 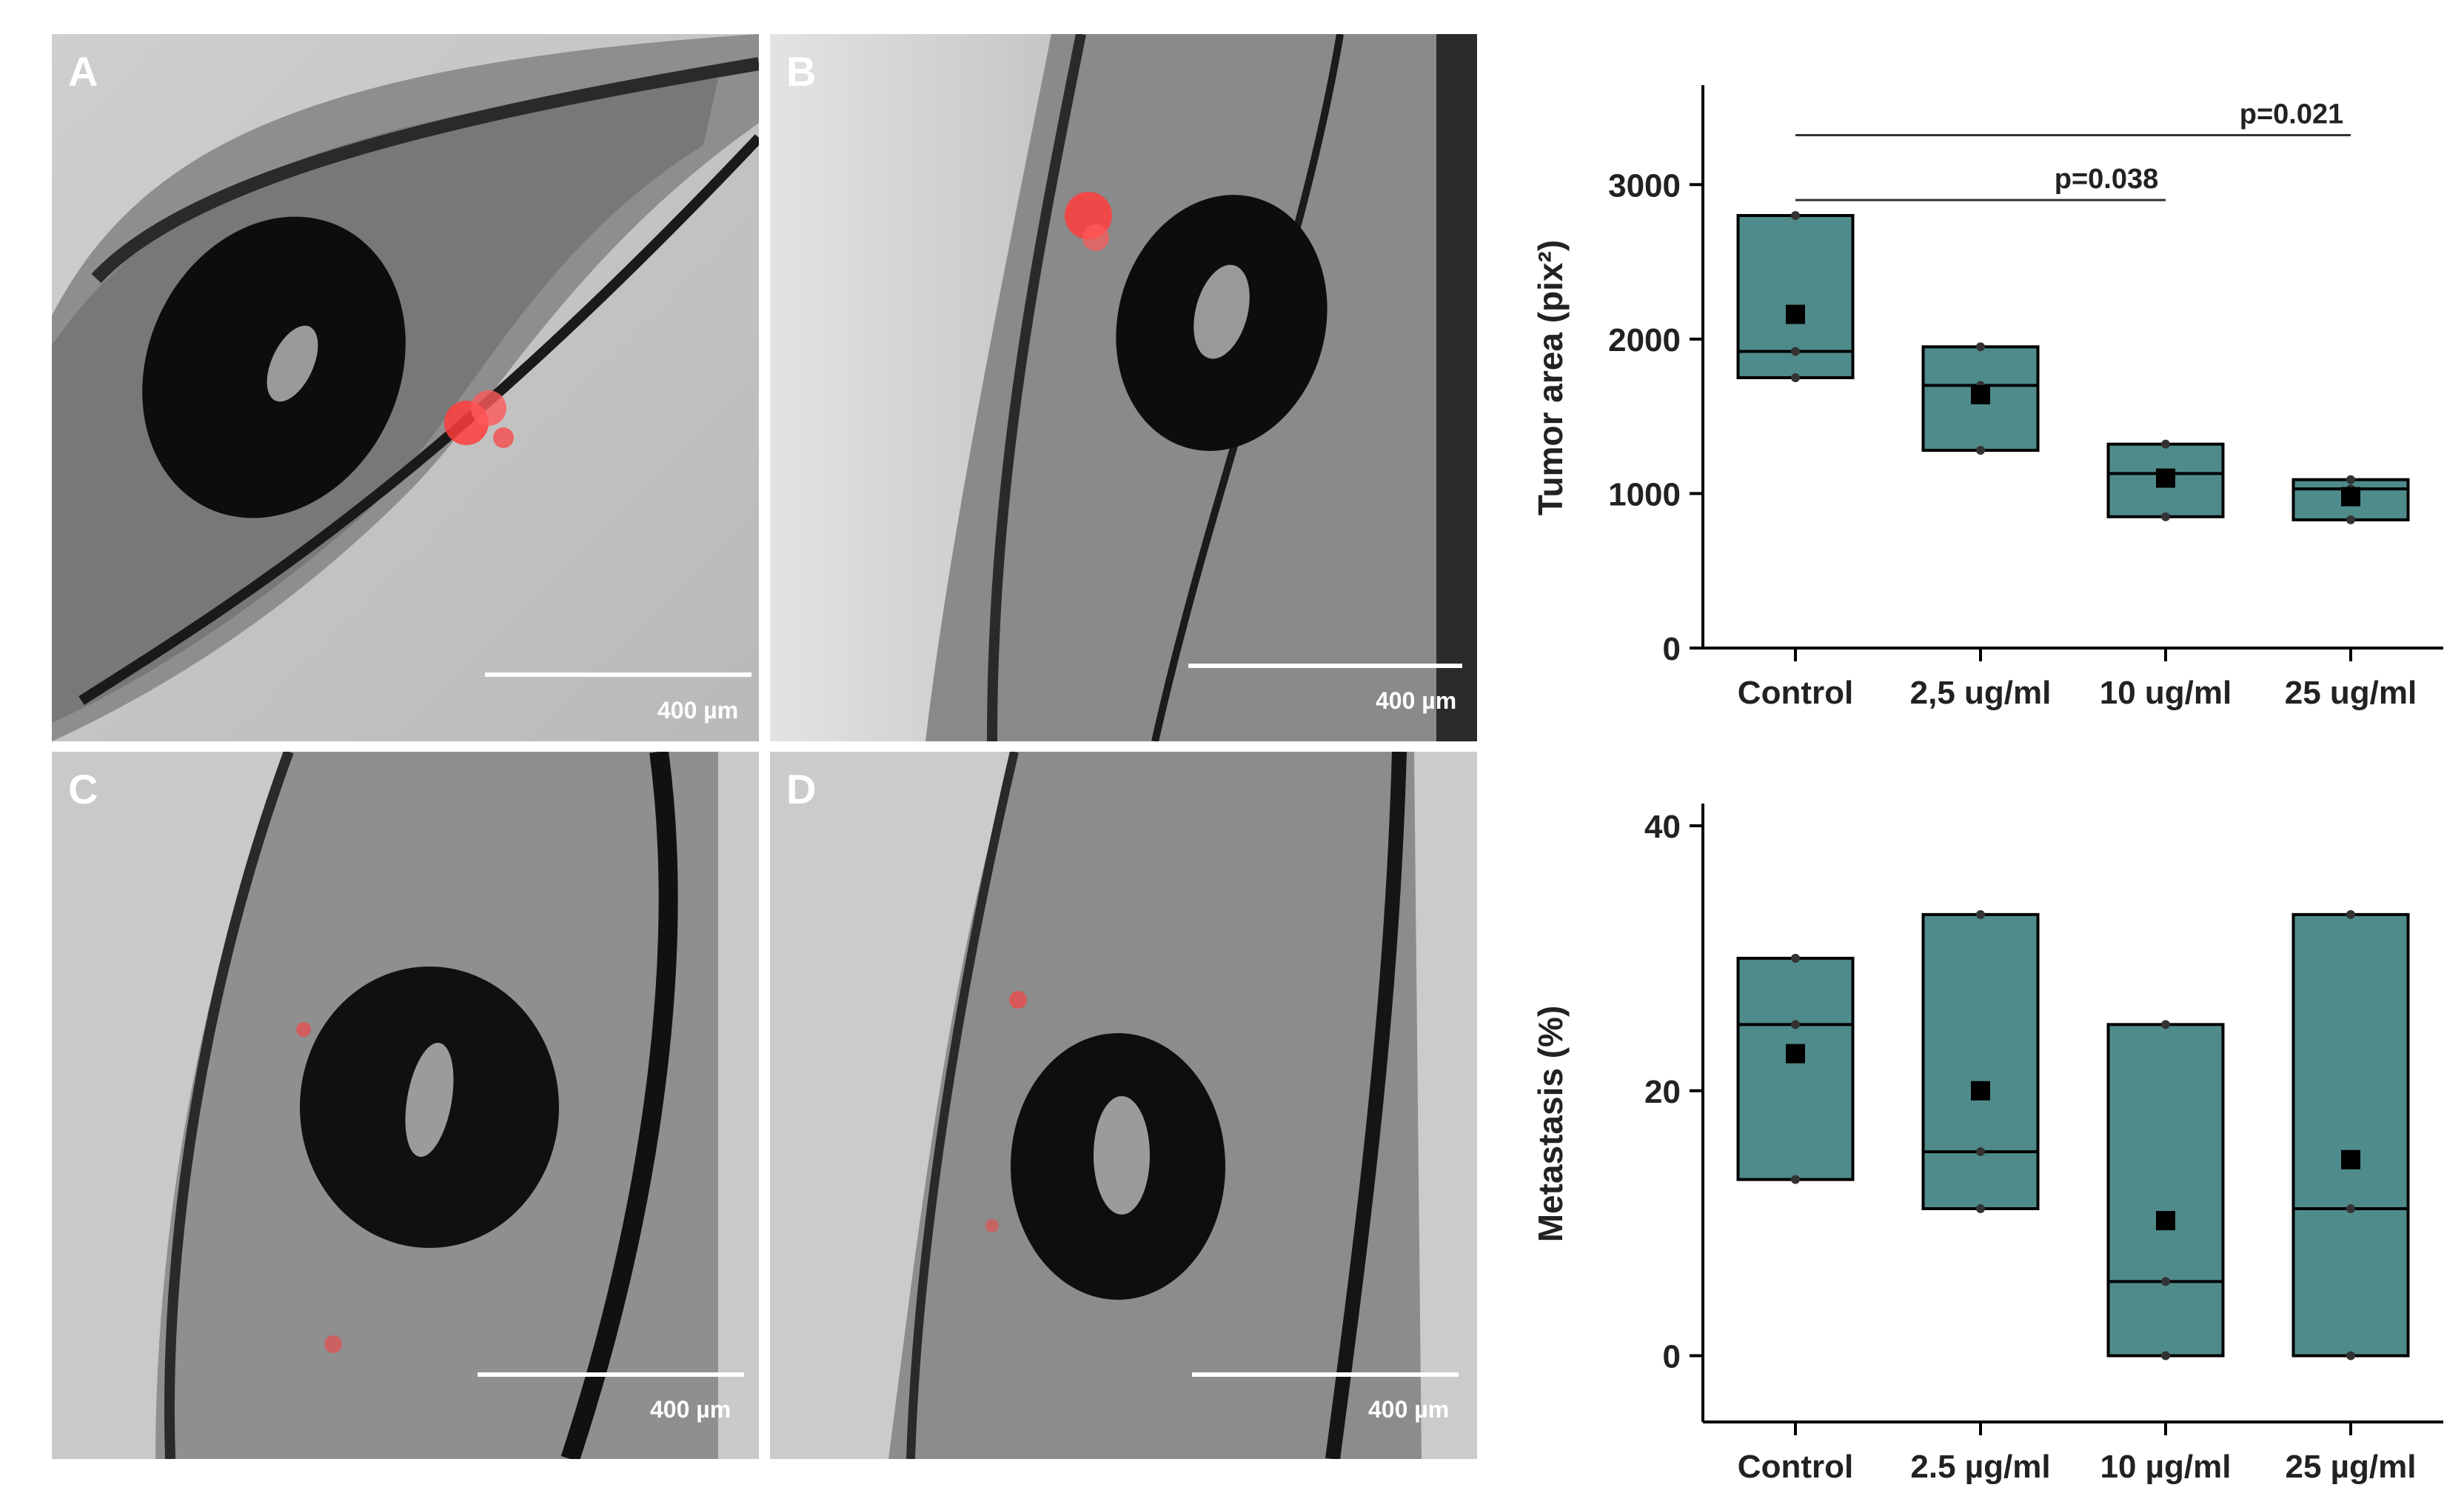 What do you see at coordinates (1645, 340) in the screenshot?
I see `y-tick-label: 2000` at bounding box center [1645, 340].